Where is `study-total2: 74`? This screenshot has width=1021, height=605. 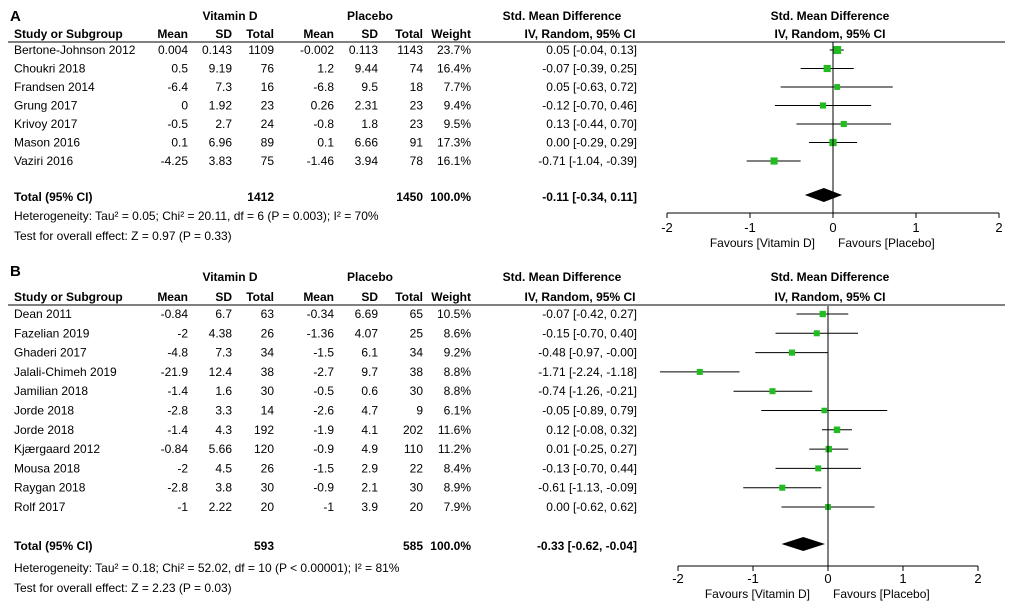
study-total2: 74 is located at coordinates (417, 69).